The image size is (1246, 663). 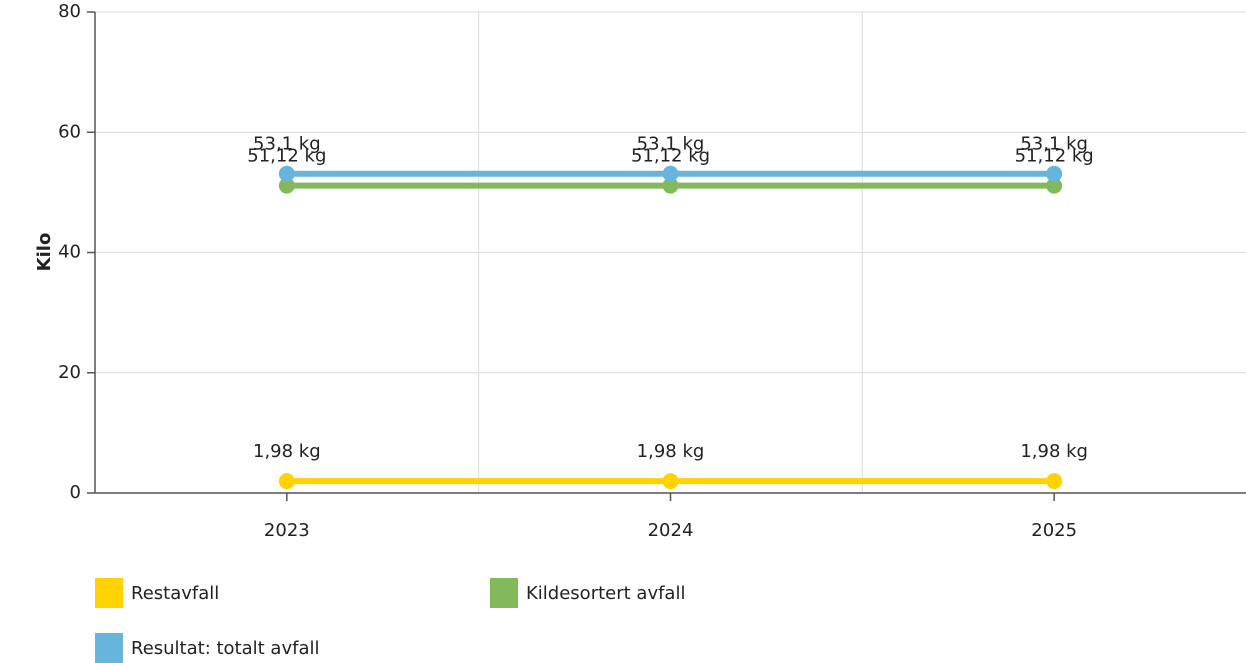 What do you see at coordinates (75, 492) in the screenshot?
I see `y-tick-label: 0` at bounding box center [75, 492].